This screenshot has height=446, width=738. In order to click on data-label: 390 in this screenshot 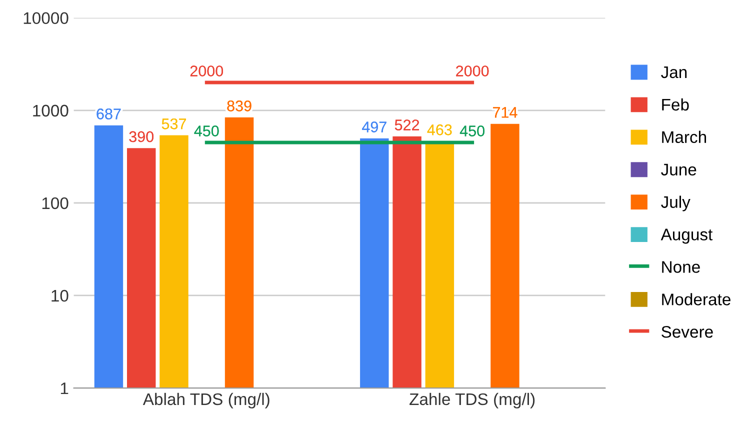, I will do `click(141, 136)`.